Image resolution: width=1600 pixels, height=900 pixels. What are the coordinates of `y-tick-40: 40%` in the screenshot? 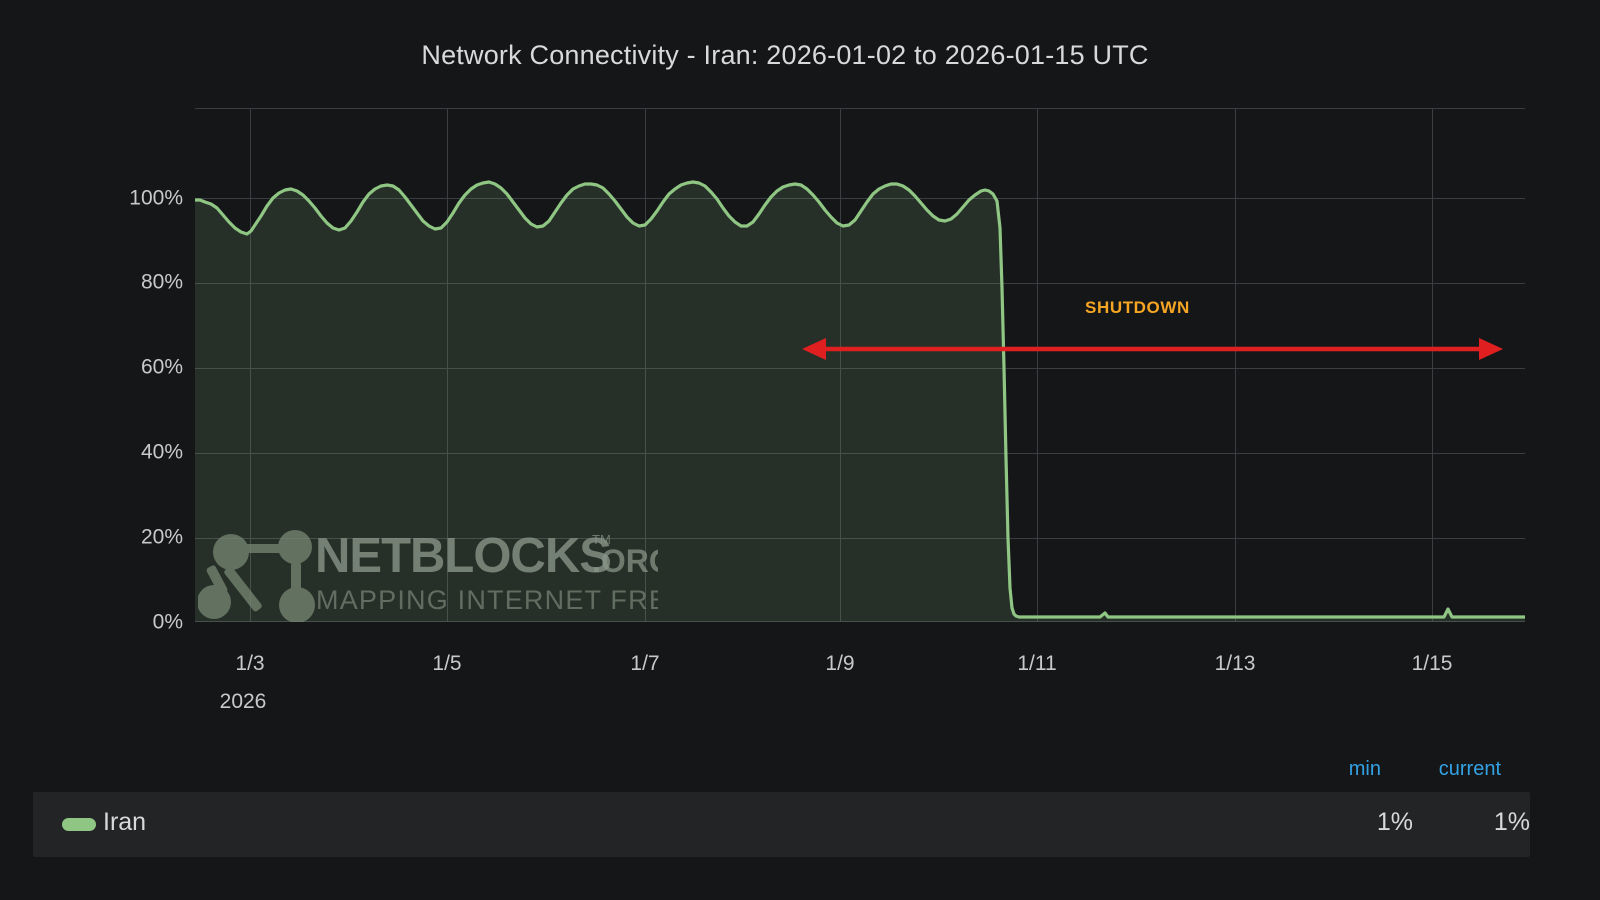 It's located at (161, 452).